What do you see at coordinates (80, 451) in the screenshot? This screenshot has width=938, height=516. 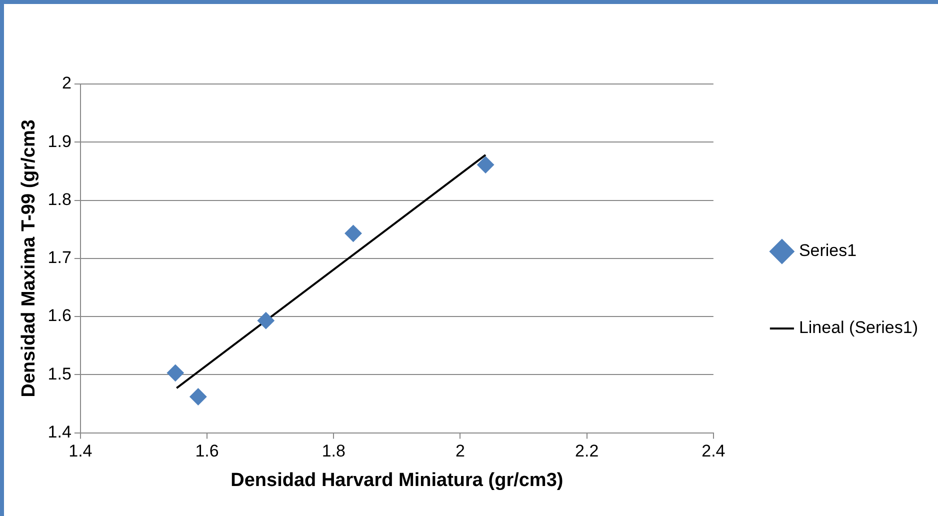 I see `x-tick-label: 1.4` at bounding box center [80, 451].